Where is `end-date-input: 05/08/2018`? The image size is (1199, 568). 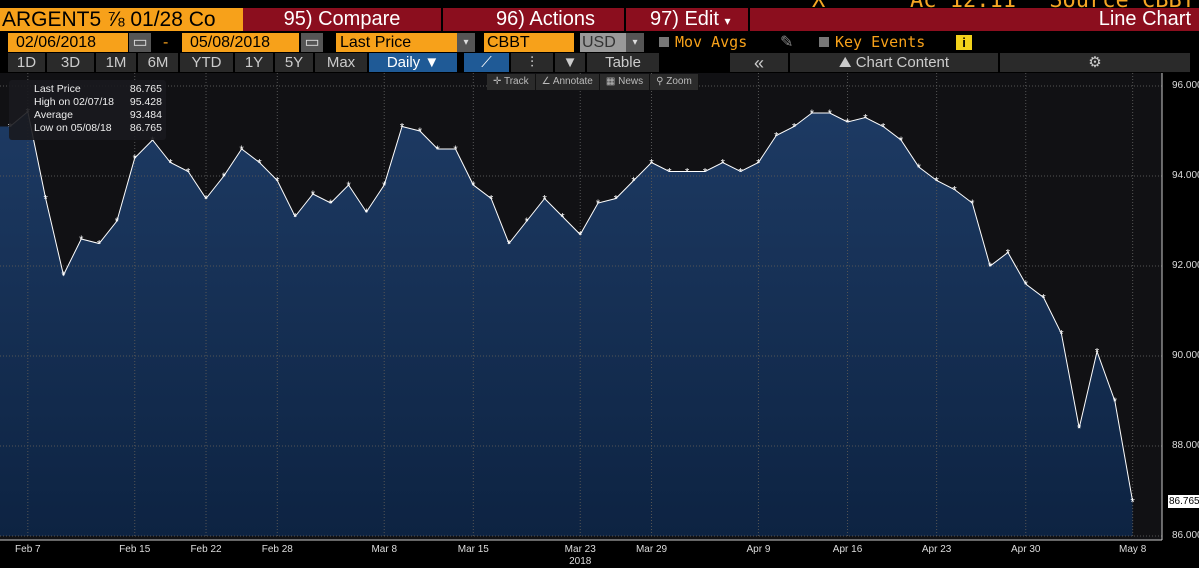 end-date-input: 05/08/2018 is located at coordinates (240, 42).